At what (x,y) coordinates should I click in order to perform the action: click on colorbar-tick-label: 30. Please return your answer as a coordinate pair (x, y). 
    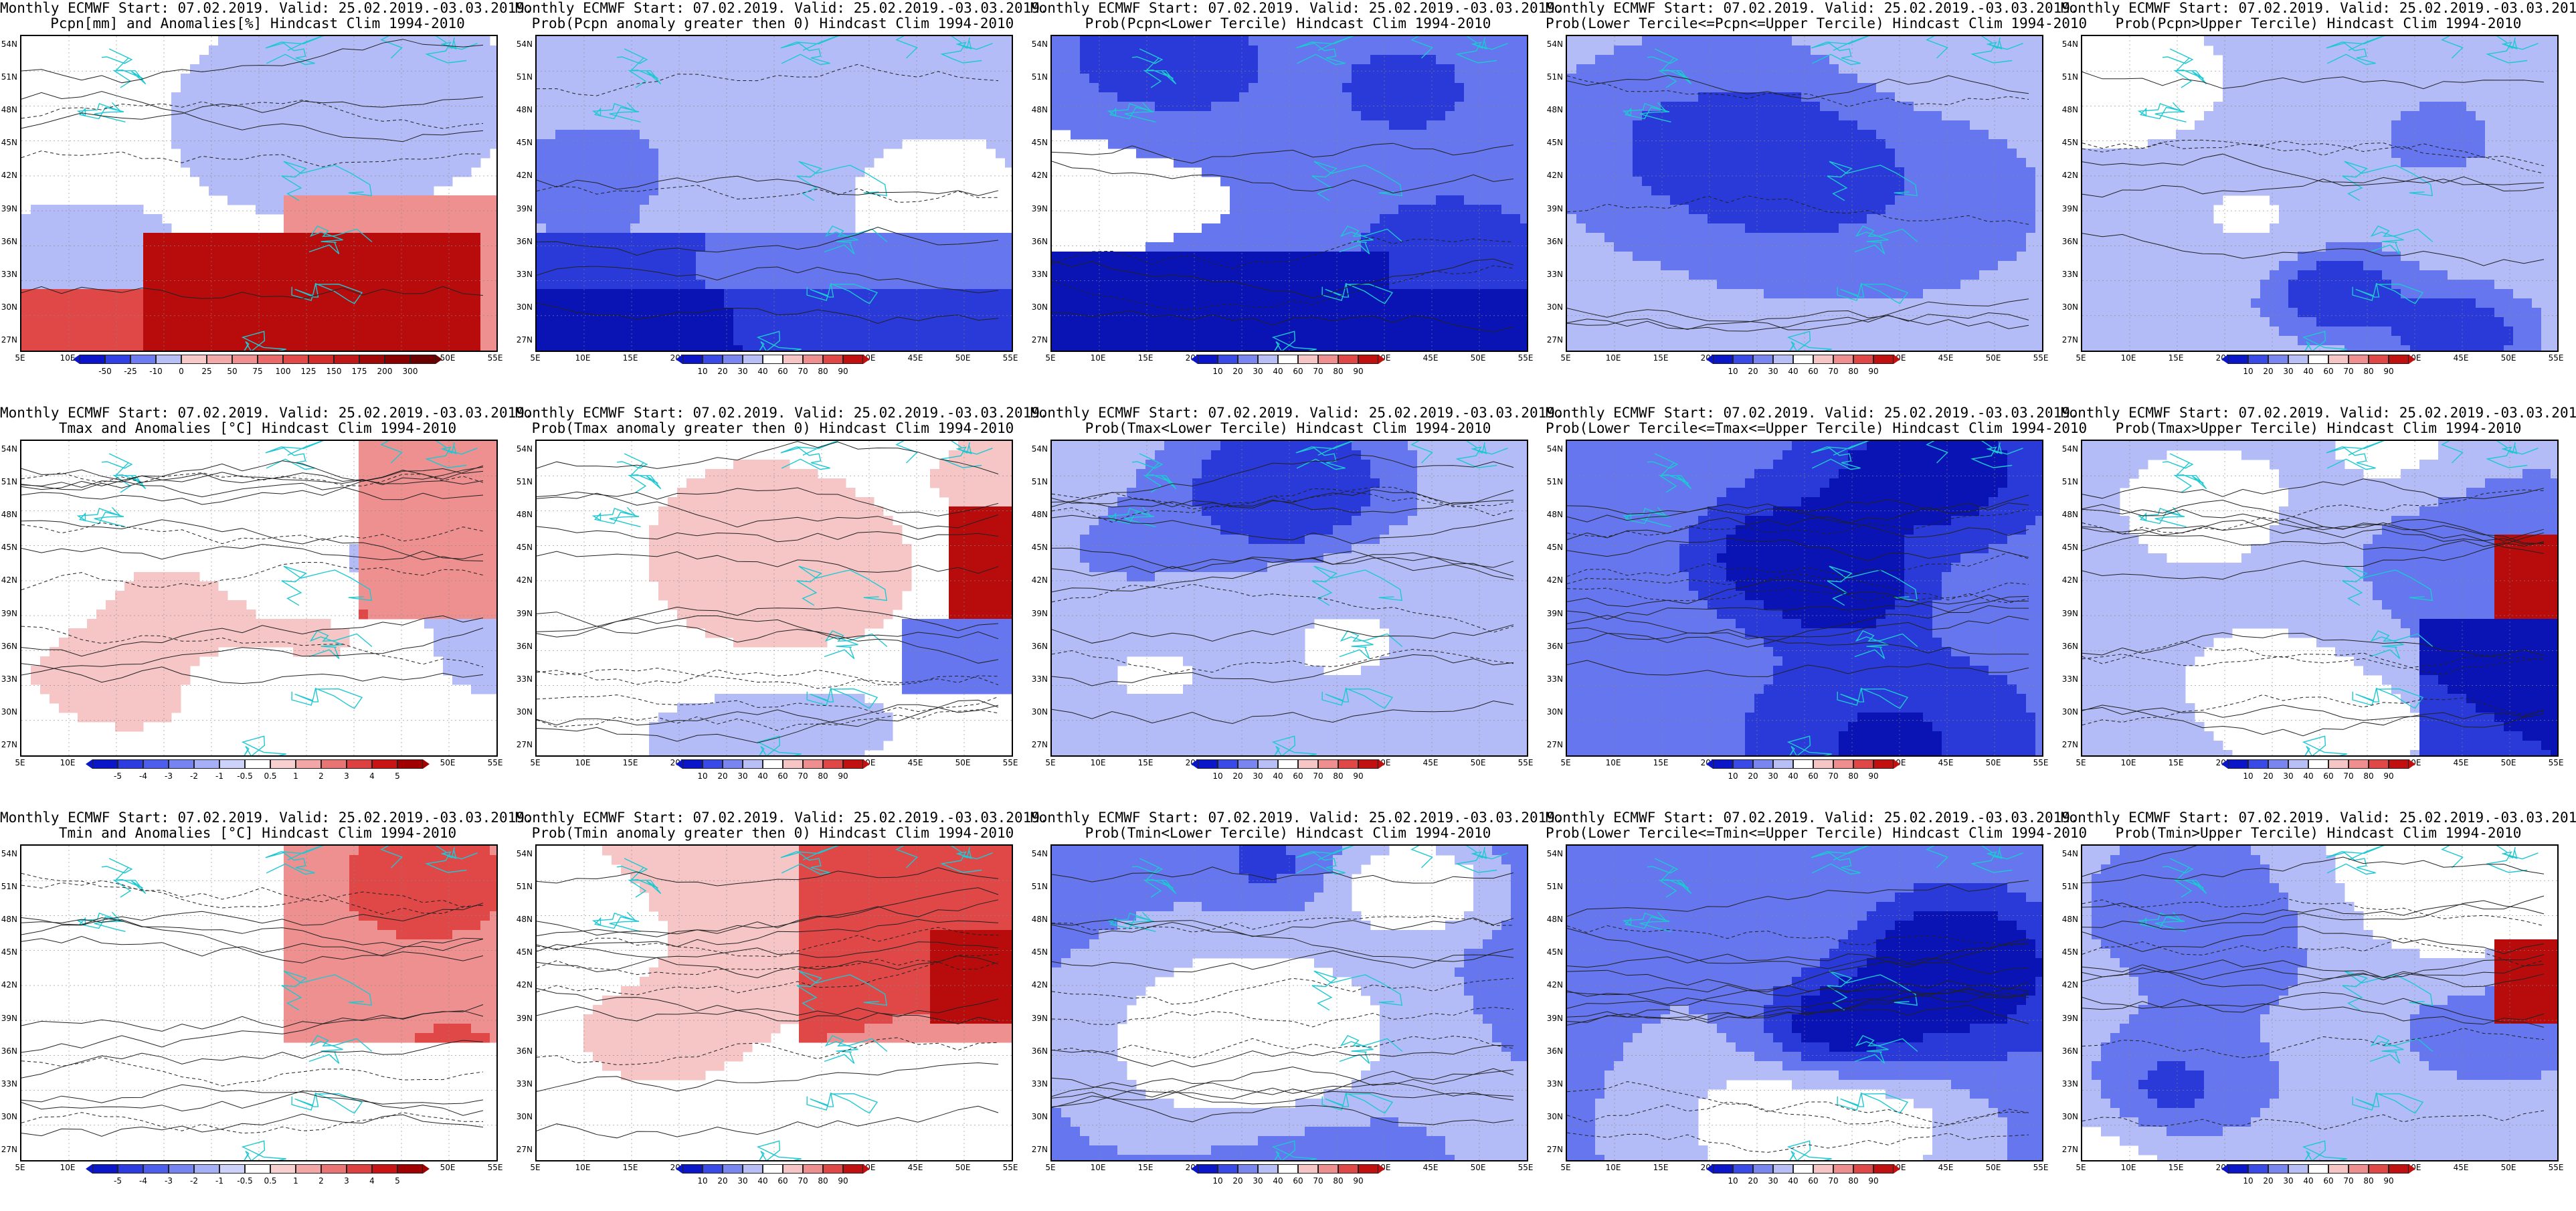
    Looking at the image, I should click on (1773, 776).